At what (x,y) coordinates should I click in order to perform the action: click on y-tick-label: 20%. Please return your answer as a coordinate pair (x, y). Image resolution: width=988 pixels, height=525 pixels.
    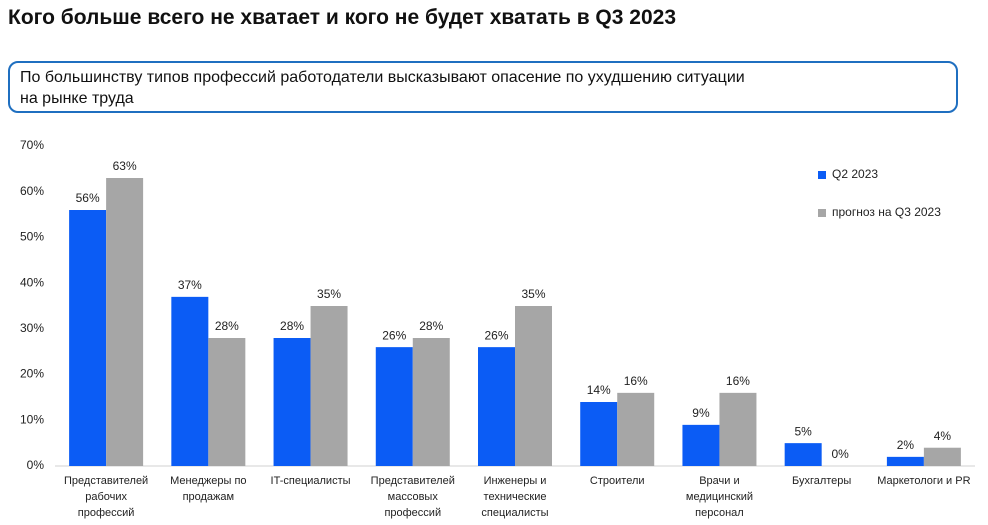
    Looking at the image, I should click on (32, 374).